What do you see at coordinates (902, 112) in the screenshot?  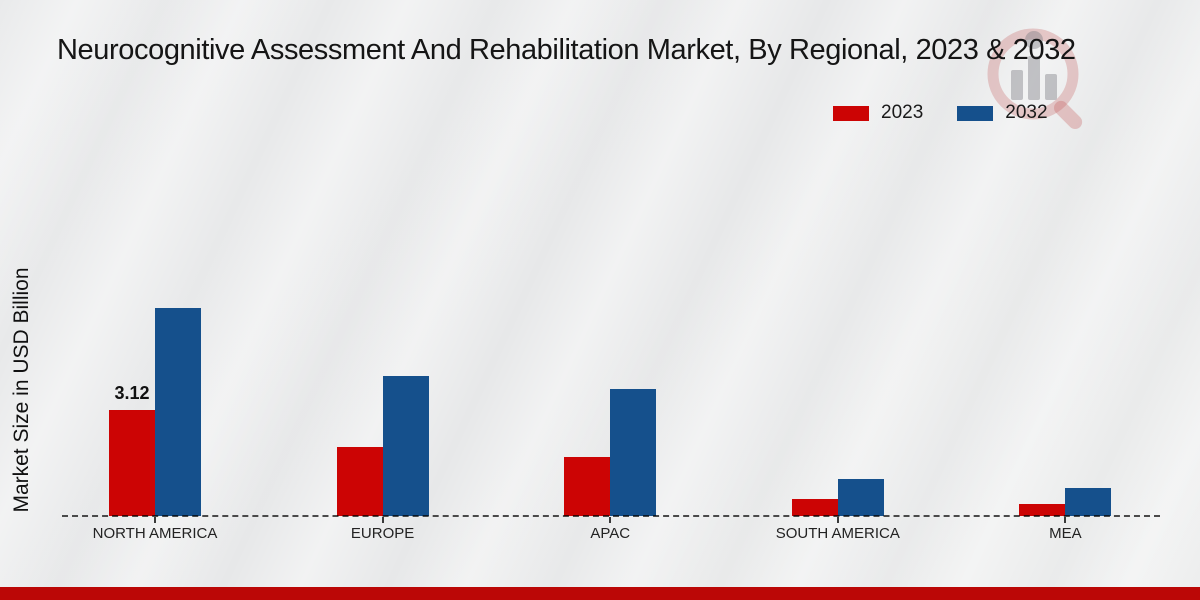 I see `legend-label-2023: 2023` at bounding box center [902, 112].